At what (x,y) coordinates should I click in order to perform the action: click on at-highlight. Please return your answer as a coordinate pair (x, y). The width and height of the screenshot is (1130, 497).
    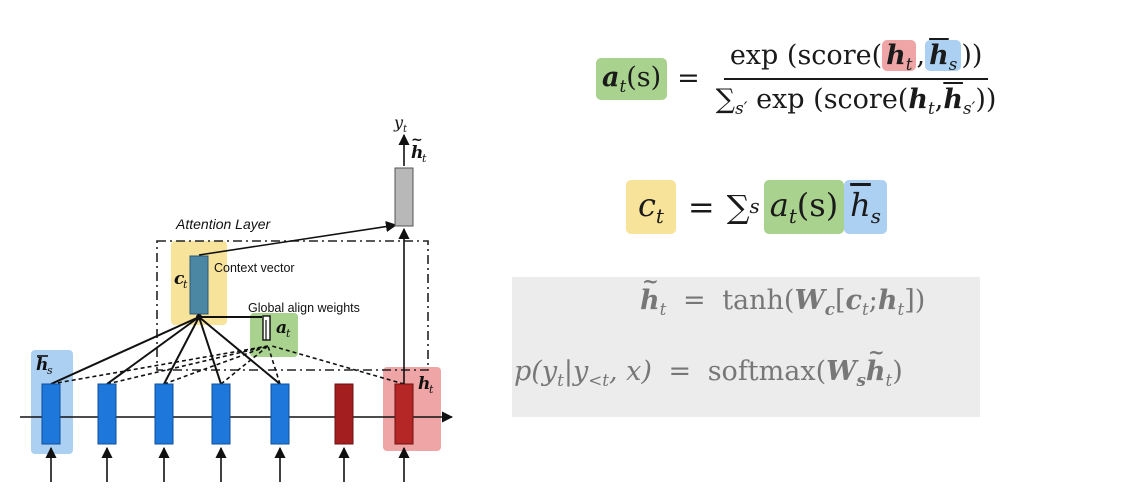
    Looking at the image, I should click on (274, 335).